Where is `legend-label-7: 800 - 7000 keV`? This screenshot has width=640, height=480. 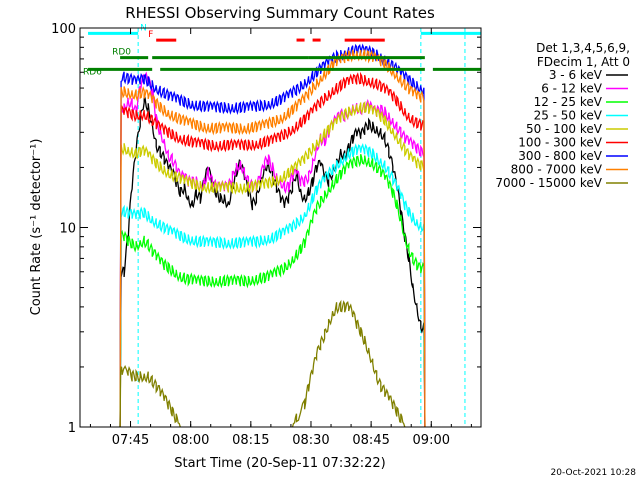 legend-label-7: 800 - 7000 keV is located at coordinates (557, 170).